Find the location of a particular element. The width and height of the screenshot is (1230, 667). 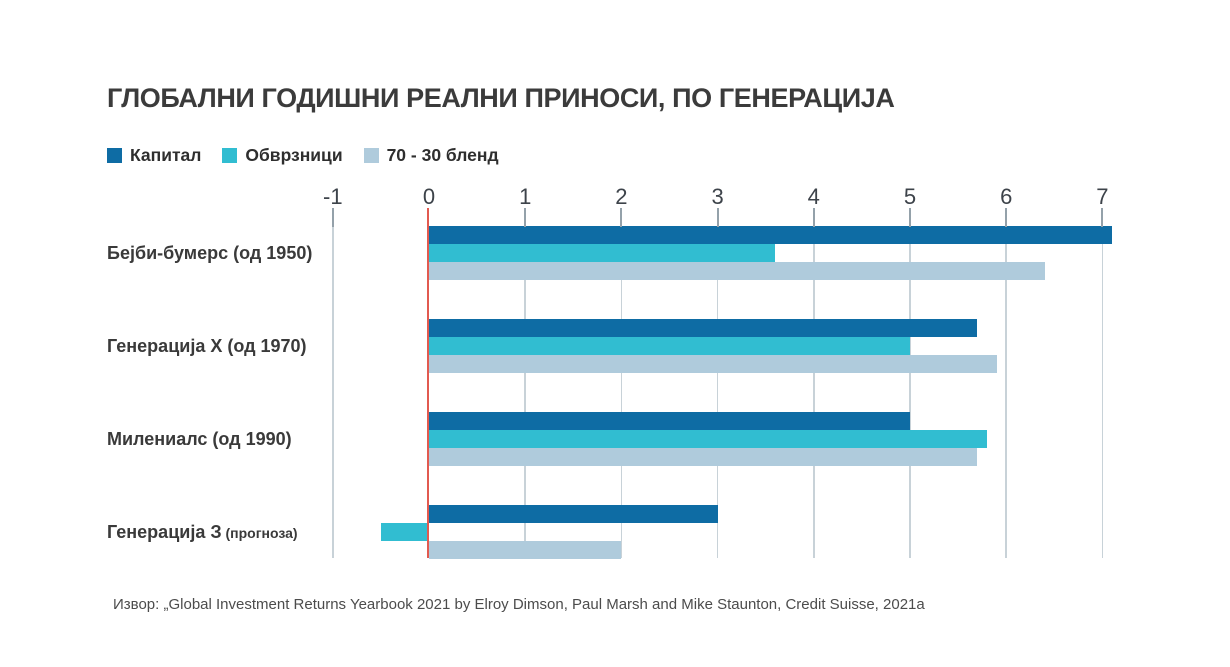

category-label-3: Генерација З (прогноза) is located at coordinates (202, 532).